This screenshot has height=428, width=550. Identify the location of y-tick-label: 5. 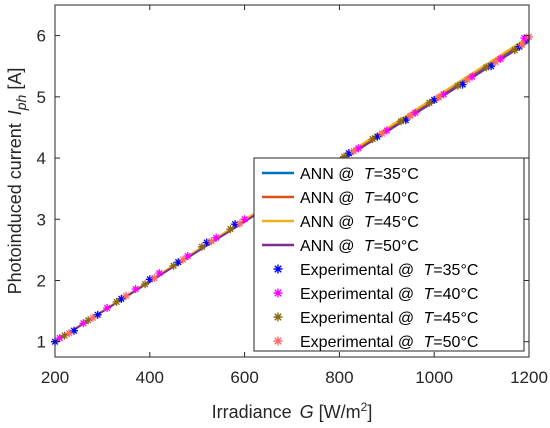
(41, 97).